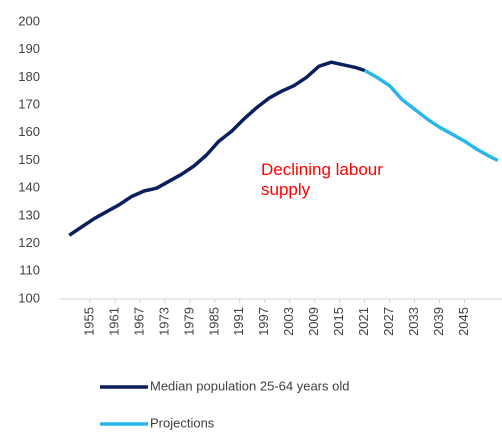 This screenshot has height=434, width=502. What do you see at coordinates (29, 76) in the screenshot?
I see `y-tick-label: 180` at bounding box center [29, 76].